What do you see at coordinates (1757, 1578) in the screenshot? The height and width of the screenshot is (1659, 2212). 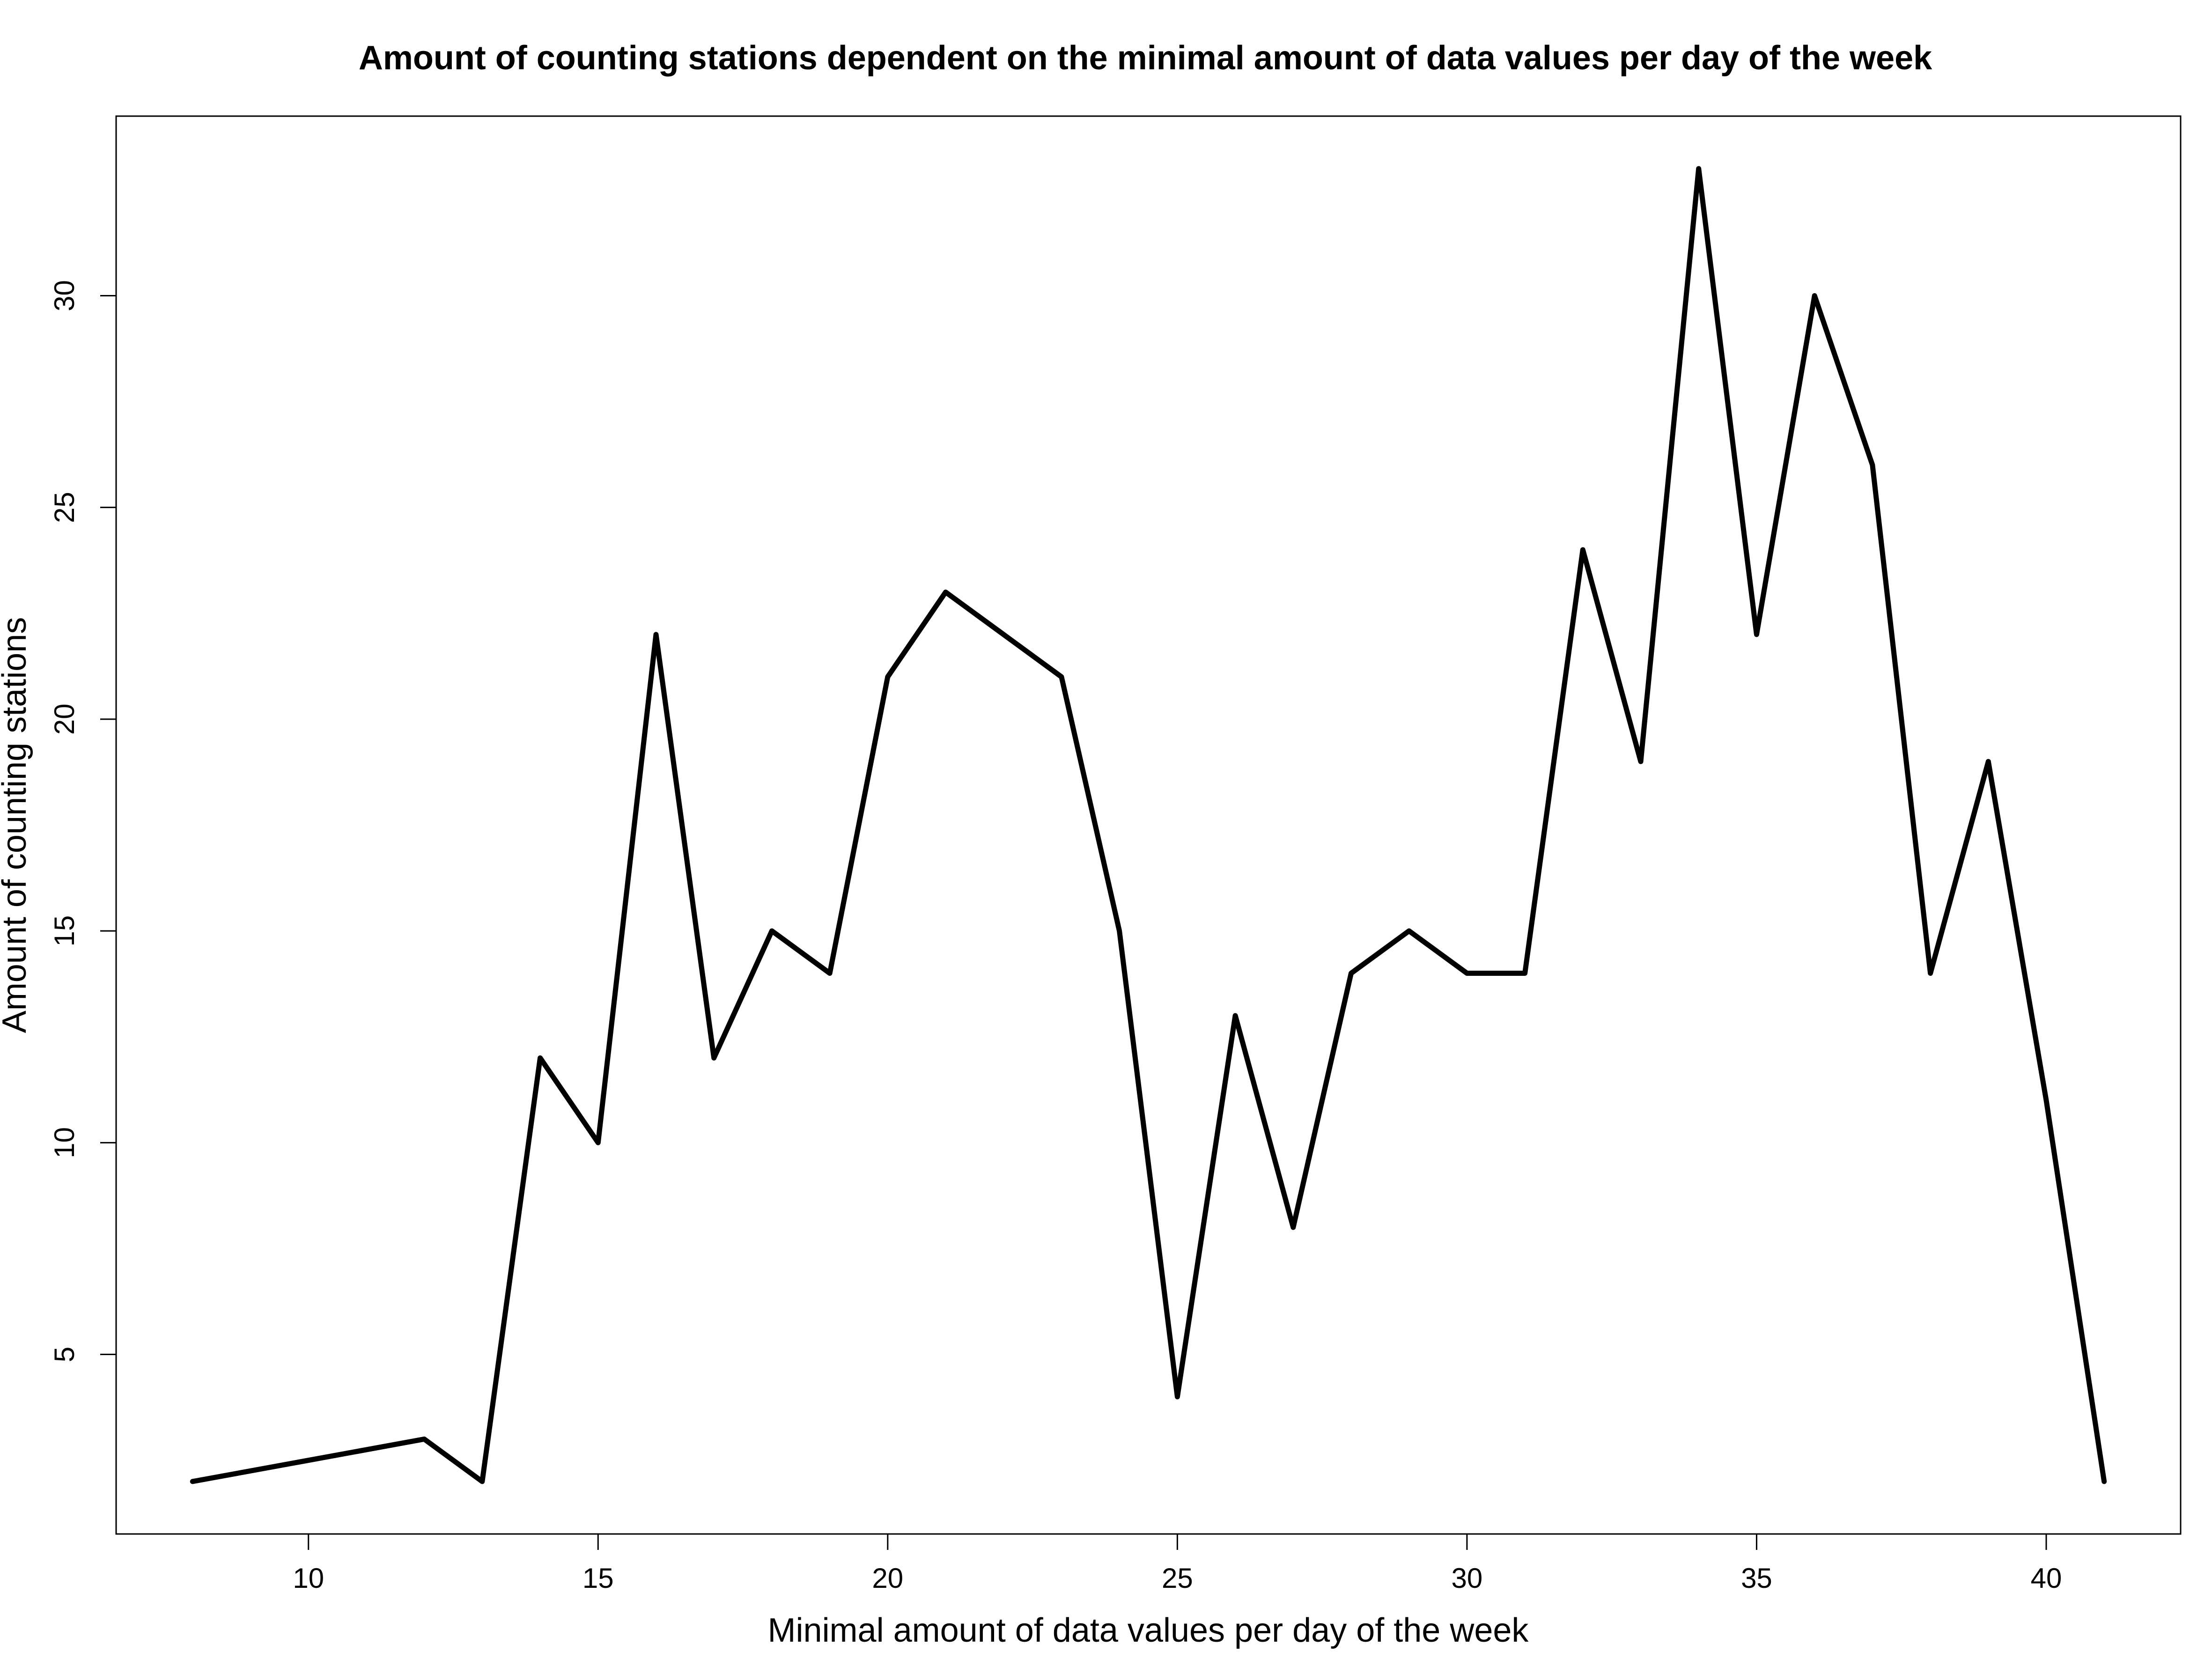 I see `x-tick-label: 35` at bounding box center [1757, 1578].